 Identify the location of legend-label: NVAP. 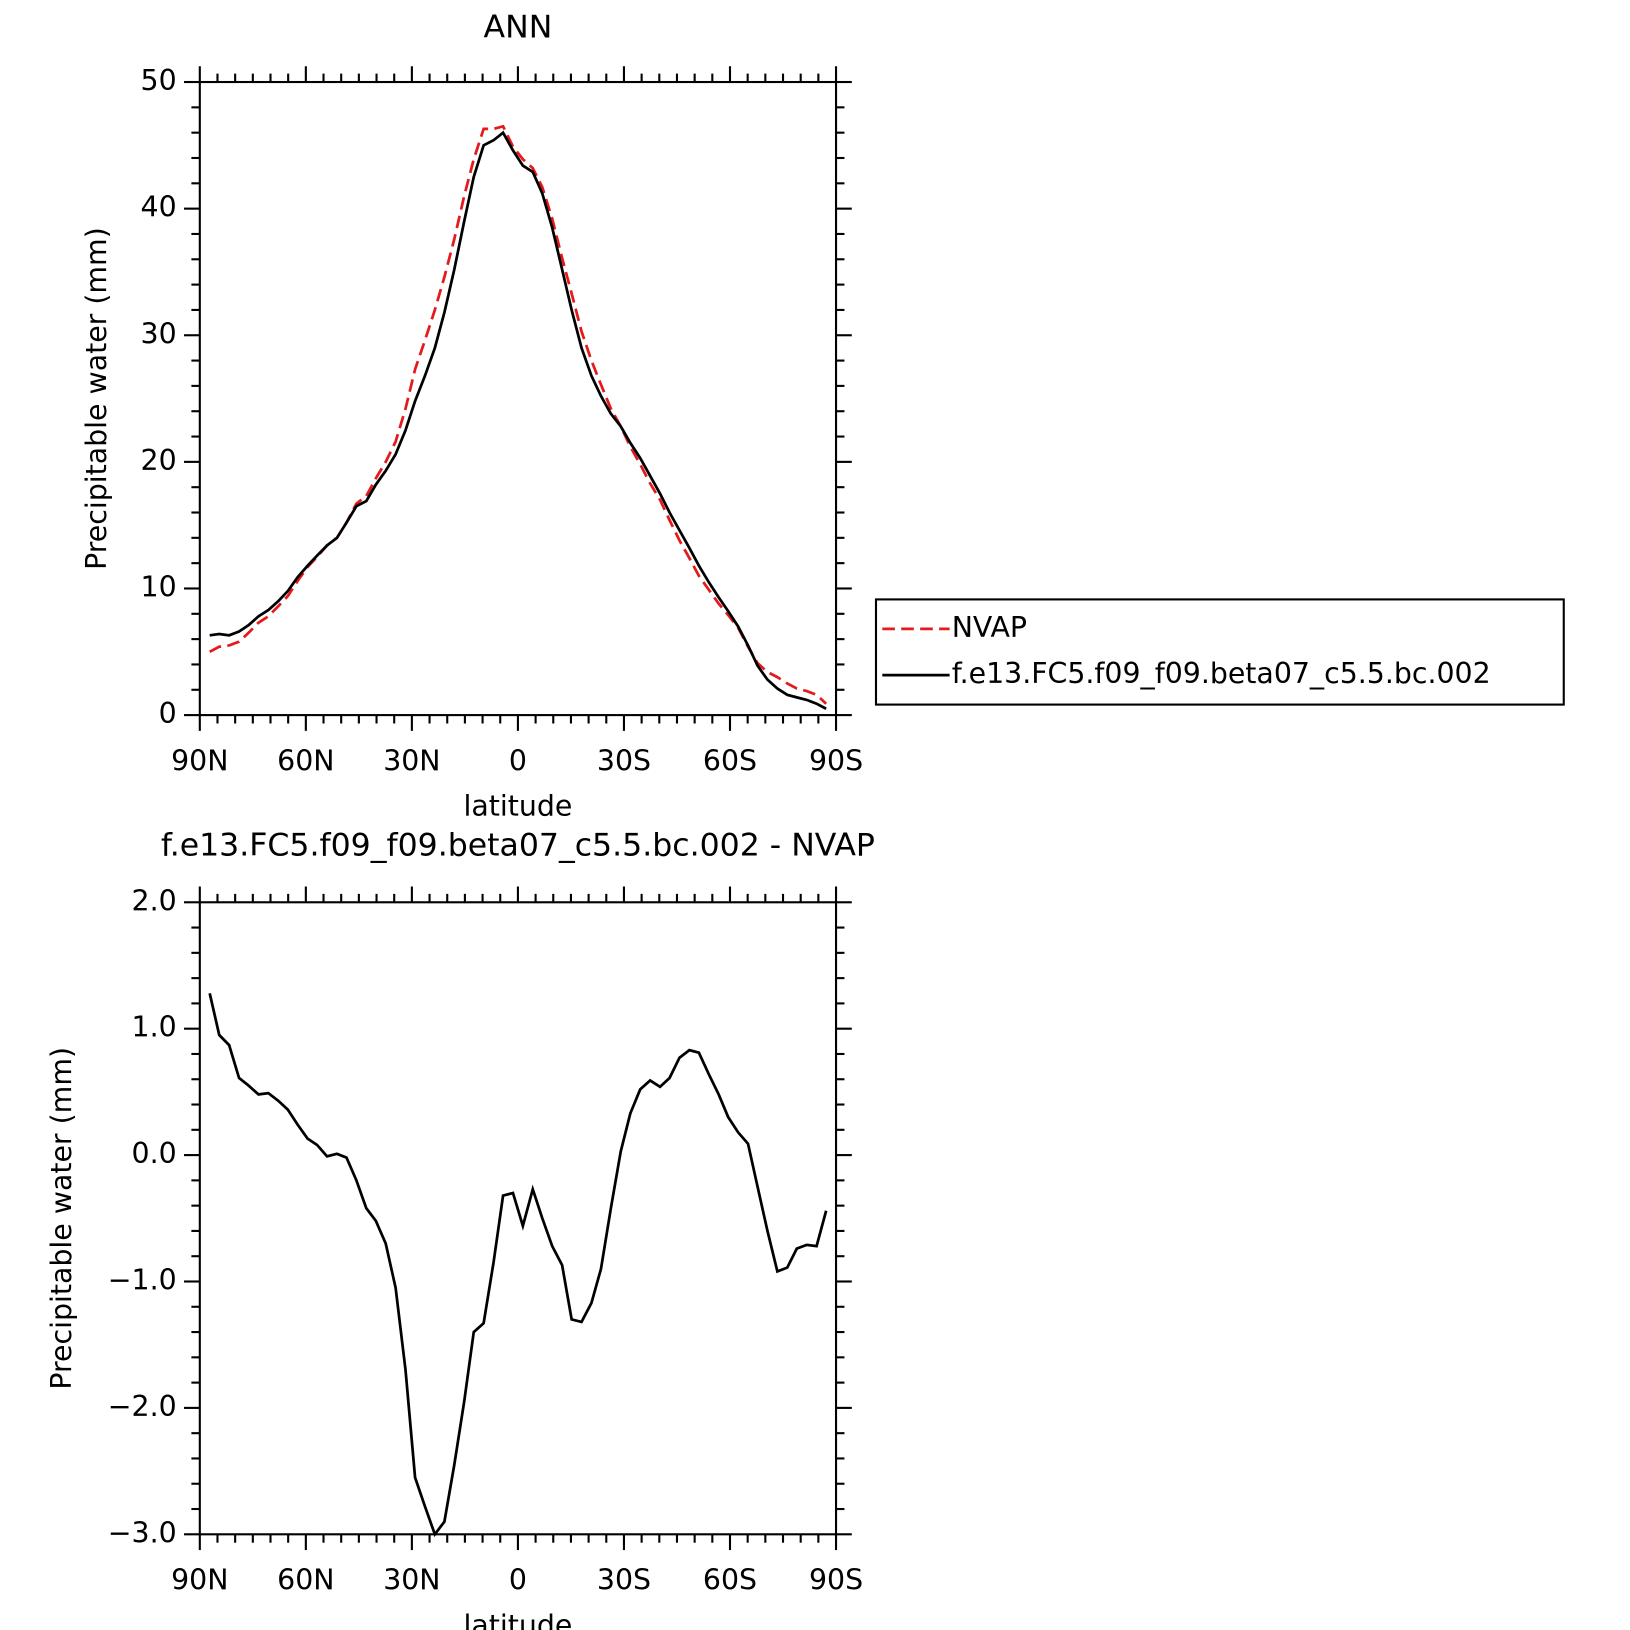
(989, 627).